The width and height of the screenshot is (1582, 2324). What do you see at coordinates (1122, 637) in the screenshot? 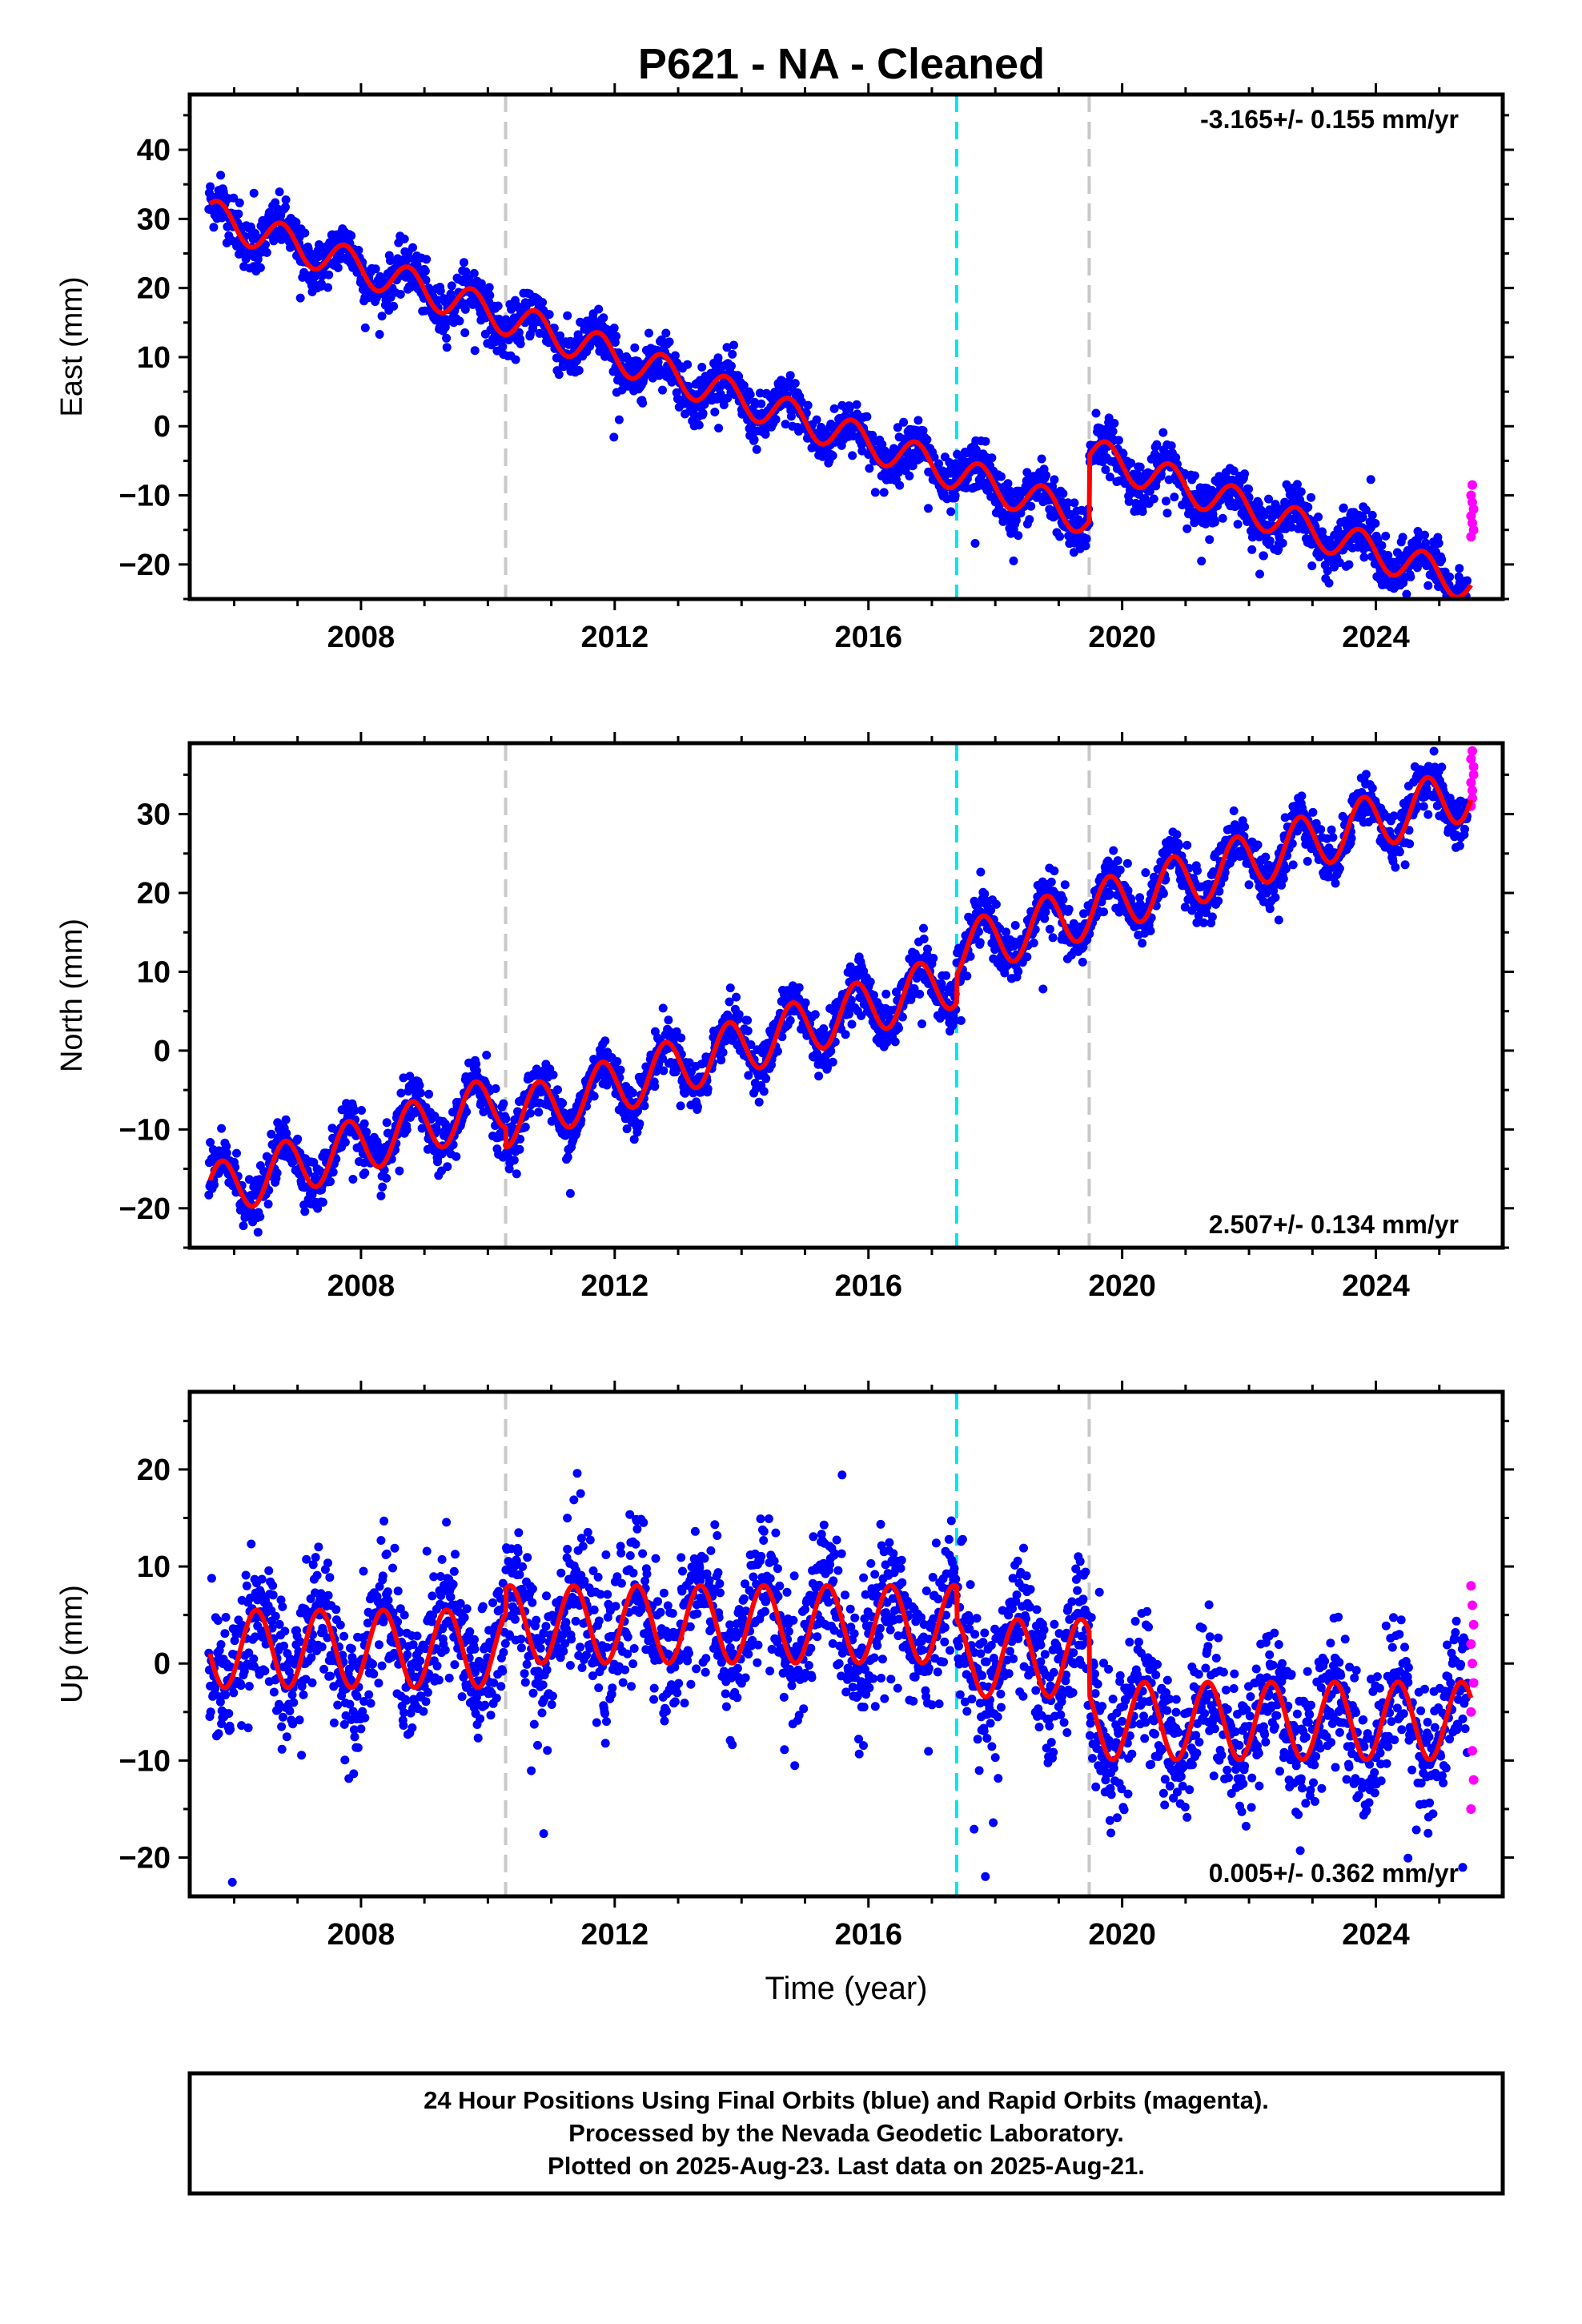
I see `x-tick-label: 2020` at bounding box center [1122, 637].